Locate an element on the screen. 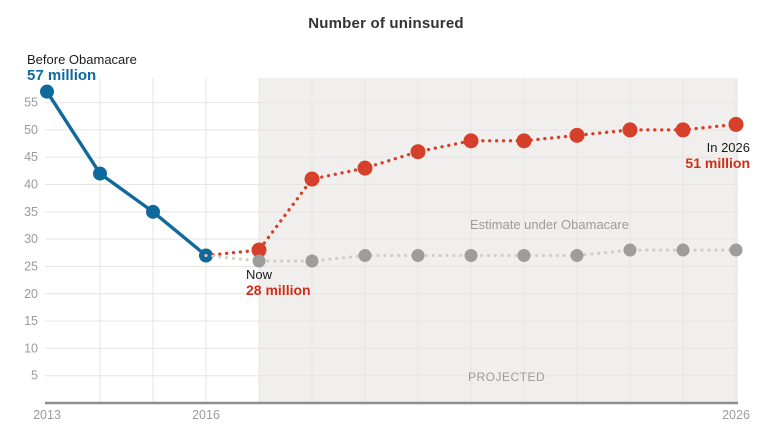 The image size is (772, 437). series-line-blue is located at coordinates (126, 173).